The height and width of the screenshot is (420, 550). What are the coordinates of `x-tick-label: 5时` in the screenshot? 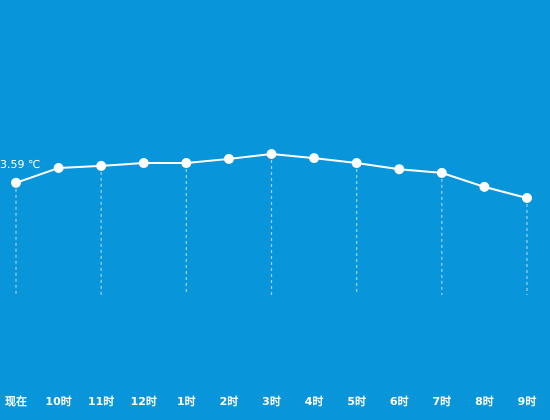 It's located at (356, 401).